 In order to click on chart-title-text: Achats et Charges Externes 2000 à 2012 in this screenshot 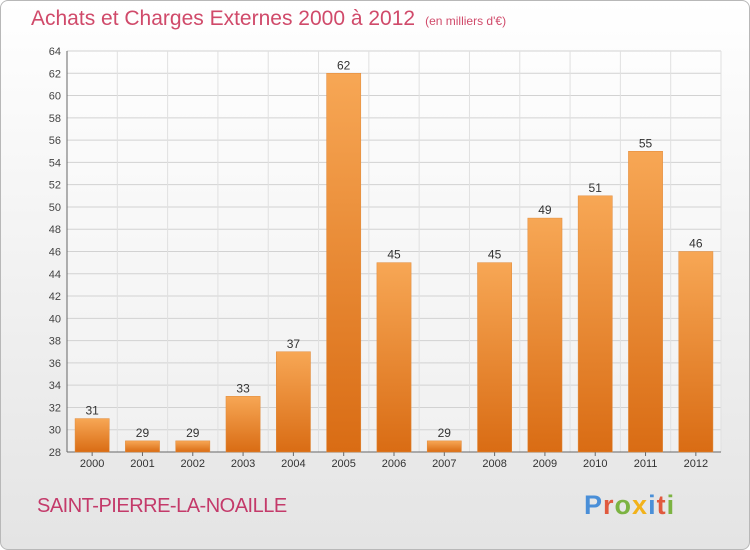, I will do `click(223, 18)`.